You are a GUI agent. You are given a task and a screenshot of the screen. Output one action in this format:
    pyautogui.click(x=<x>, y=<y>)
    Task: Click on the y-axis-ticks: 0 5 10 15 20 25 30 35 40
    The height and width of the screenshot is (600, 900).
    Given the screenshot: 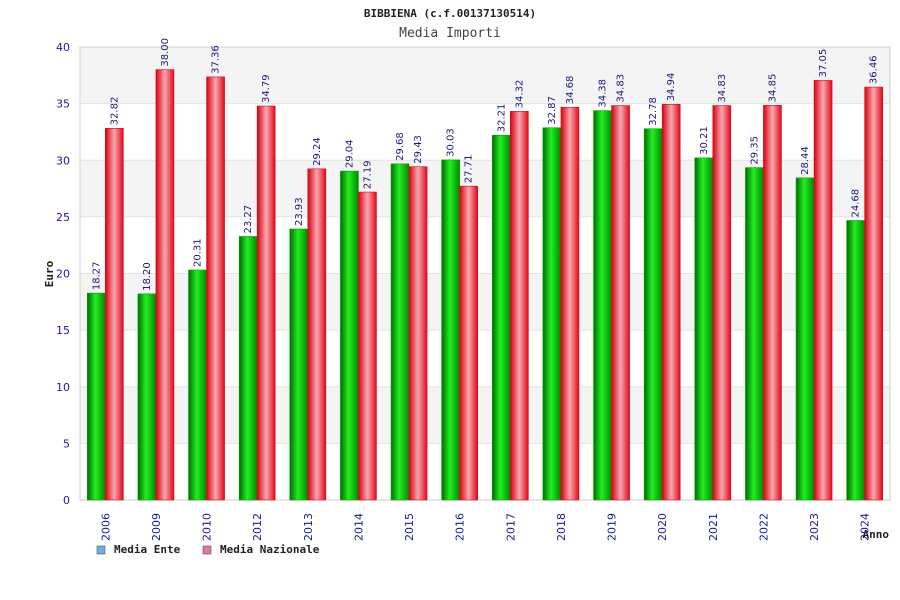 What is the action you would take?
    pyautogui.click(x=63, y=274)
    